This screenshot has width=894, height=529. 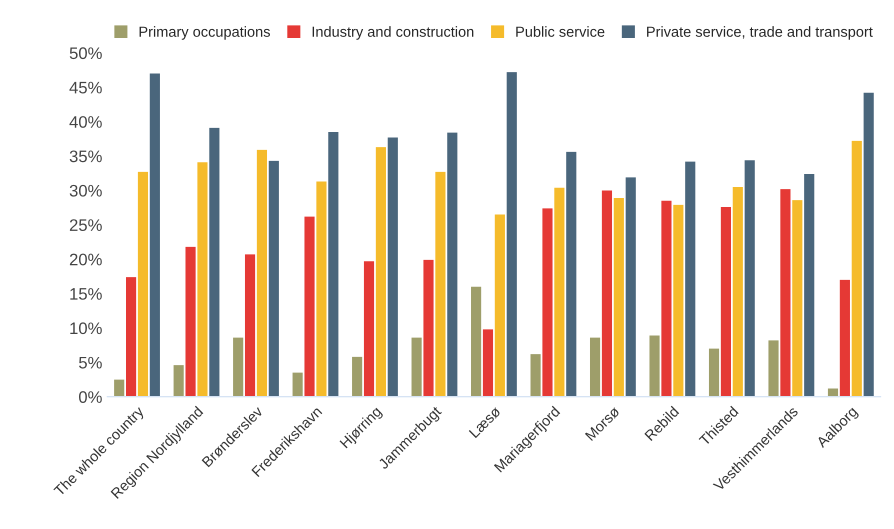 What do you see at coordinates (85, 122) in the screenshot?
I see `y-tick-label: 40%` at bounding box center [85, 122].